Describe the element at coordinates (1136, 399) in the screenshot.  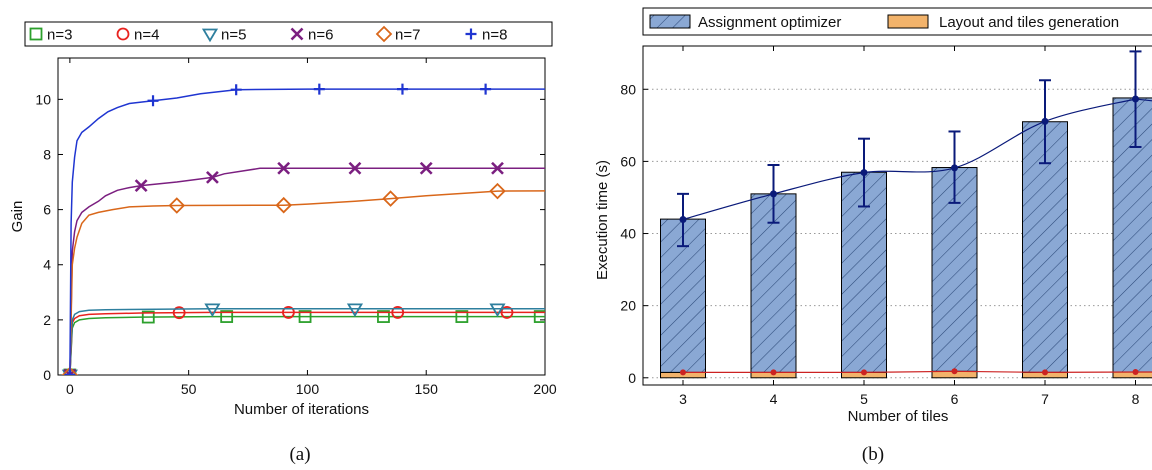
I see `x-tick-label-b: 8` at that location.